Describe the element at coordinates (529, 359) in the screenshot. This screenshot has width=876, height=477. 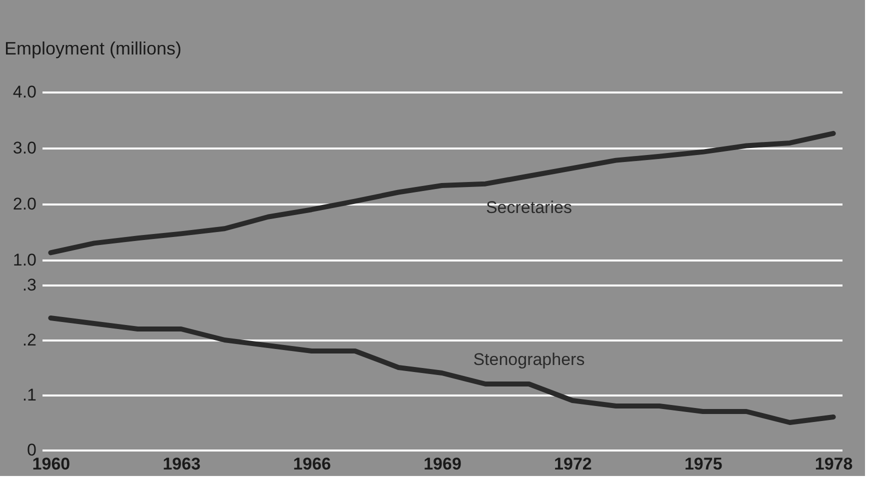
I see `series-label: Stenographers` at that location.